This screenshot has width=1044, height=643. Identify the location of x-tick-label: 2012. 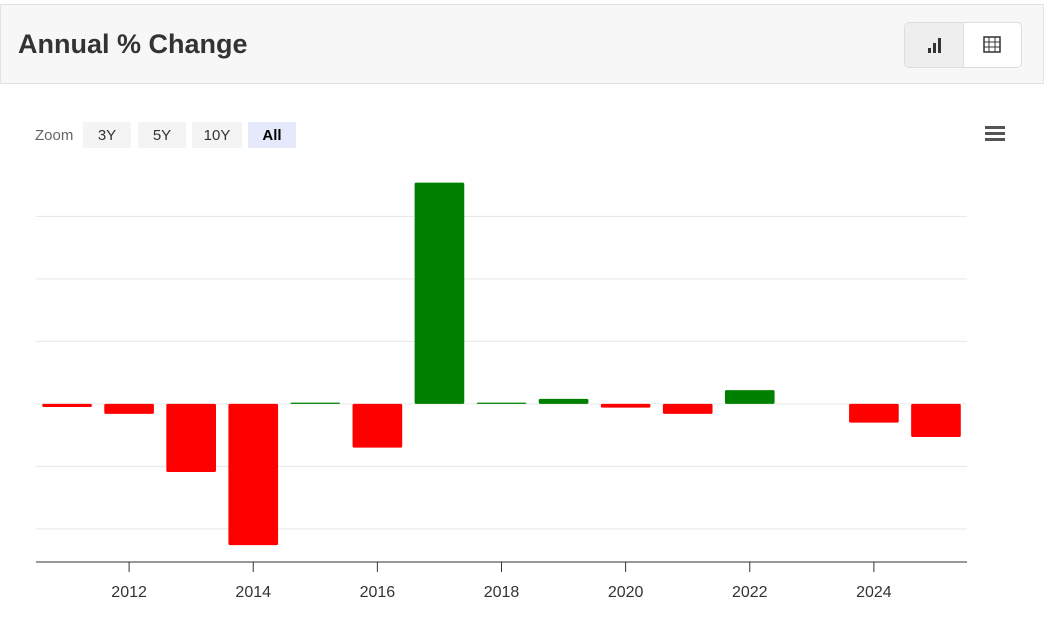
(129, 592).